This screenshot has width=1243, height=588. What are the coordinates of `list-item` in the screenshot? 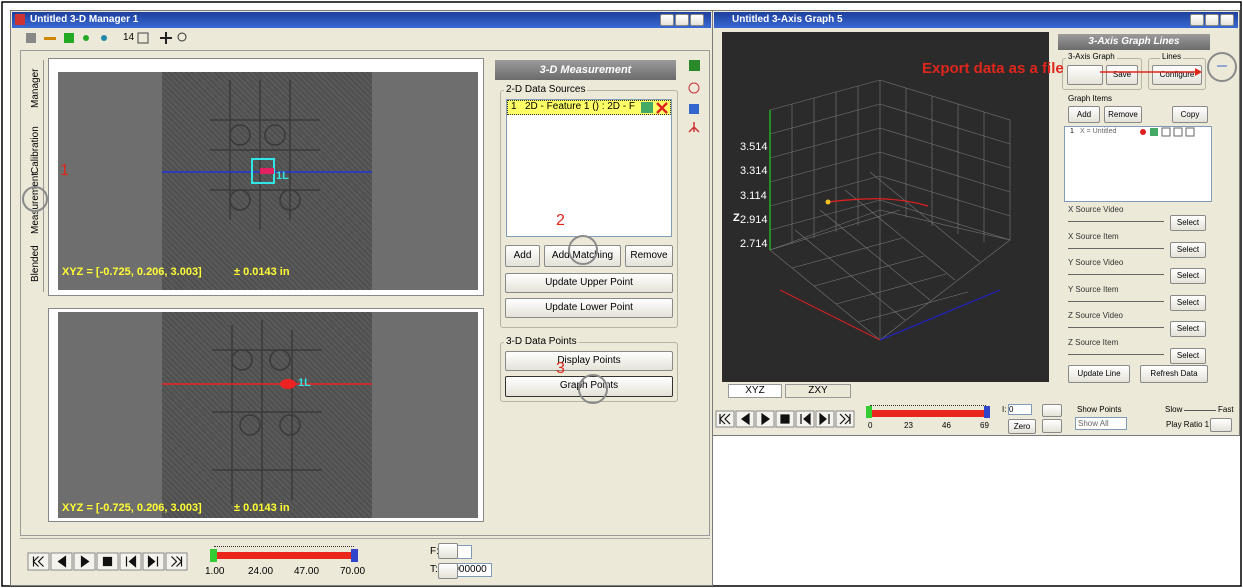 It's located at (589, 107).